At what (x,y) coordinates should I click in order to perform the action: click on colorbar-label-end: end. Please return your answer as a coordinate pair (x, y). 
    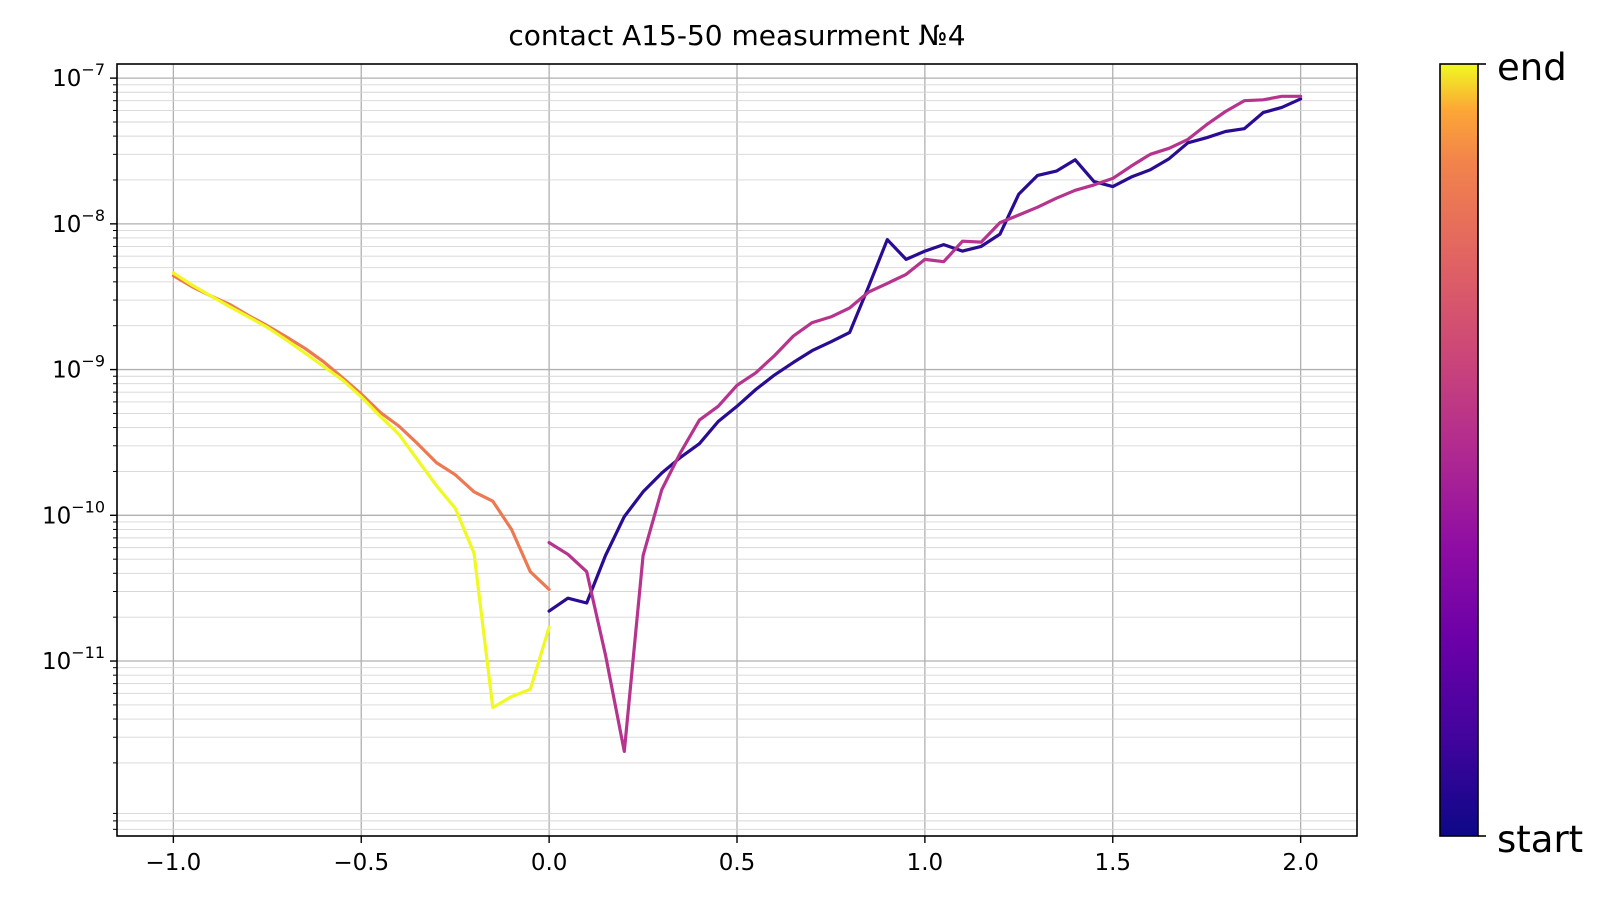
    Looking at the image, I should click on (1532, 67).